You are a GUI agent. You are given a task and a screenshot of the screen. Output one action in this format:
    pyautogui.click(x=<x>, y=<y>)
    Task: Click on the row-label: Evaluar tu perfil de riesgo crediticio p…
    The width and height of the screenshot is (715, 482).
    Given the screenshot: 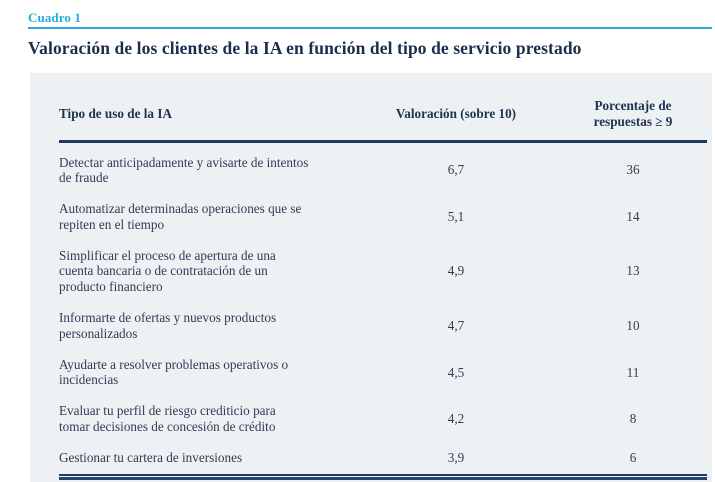 What is the action you would take?
    pyautogui.click(x=167, y=419)
    